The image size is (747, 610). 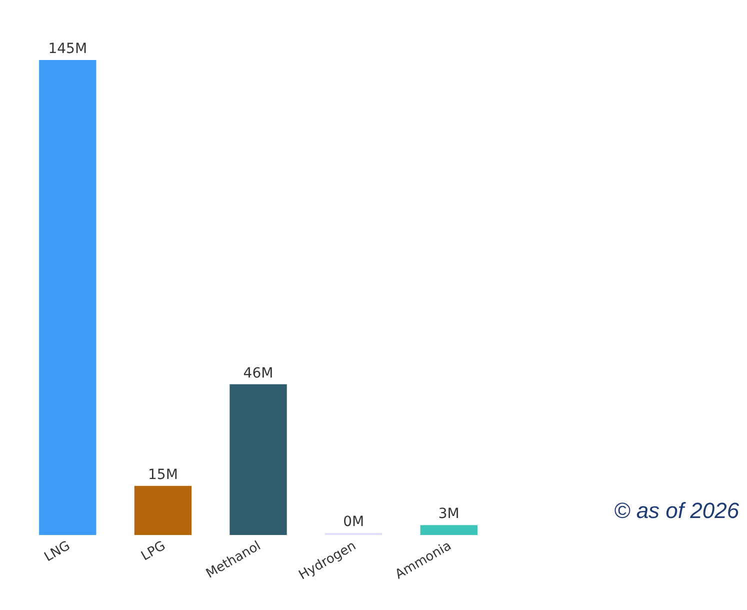 What do you see at coordinates (163, 474) in the screenshot?
I see `data-label: 15M` at bounding box center [163, 474].